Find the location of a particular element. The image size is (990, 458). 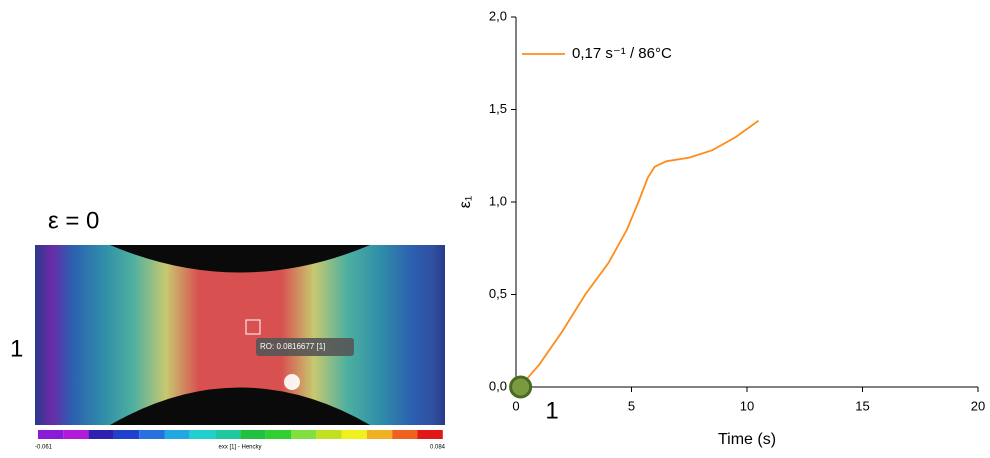

colorbar is located at coordinates (240, 434).